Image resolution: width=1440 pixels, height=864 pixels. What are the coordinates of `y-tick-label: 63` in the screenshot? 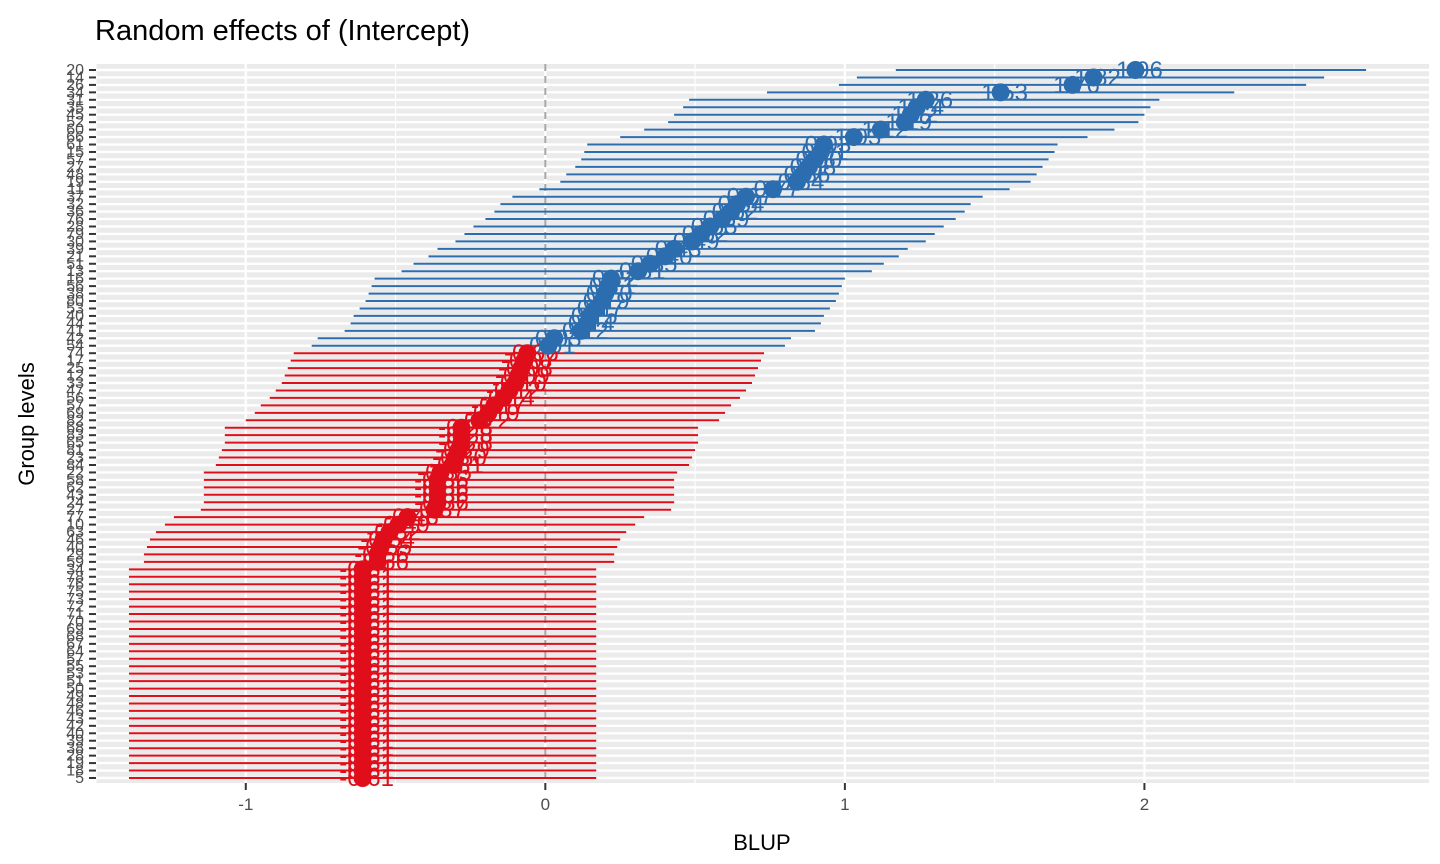 It's located at (75, 532).